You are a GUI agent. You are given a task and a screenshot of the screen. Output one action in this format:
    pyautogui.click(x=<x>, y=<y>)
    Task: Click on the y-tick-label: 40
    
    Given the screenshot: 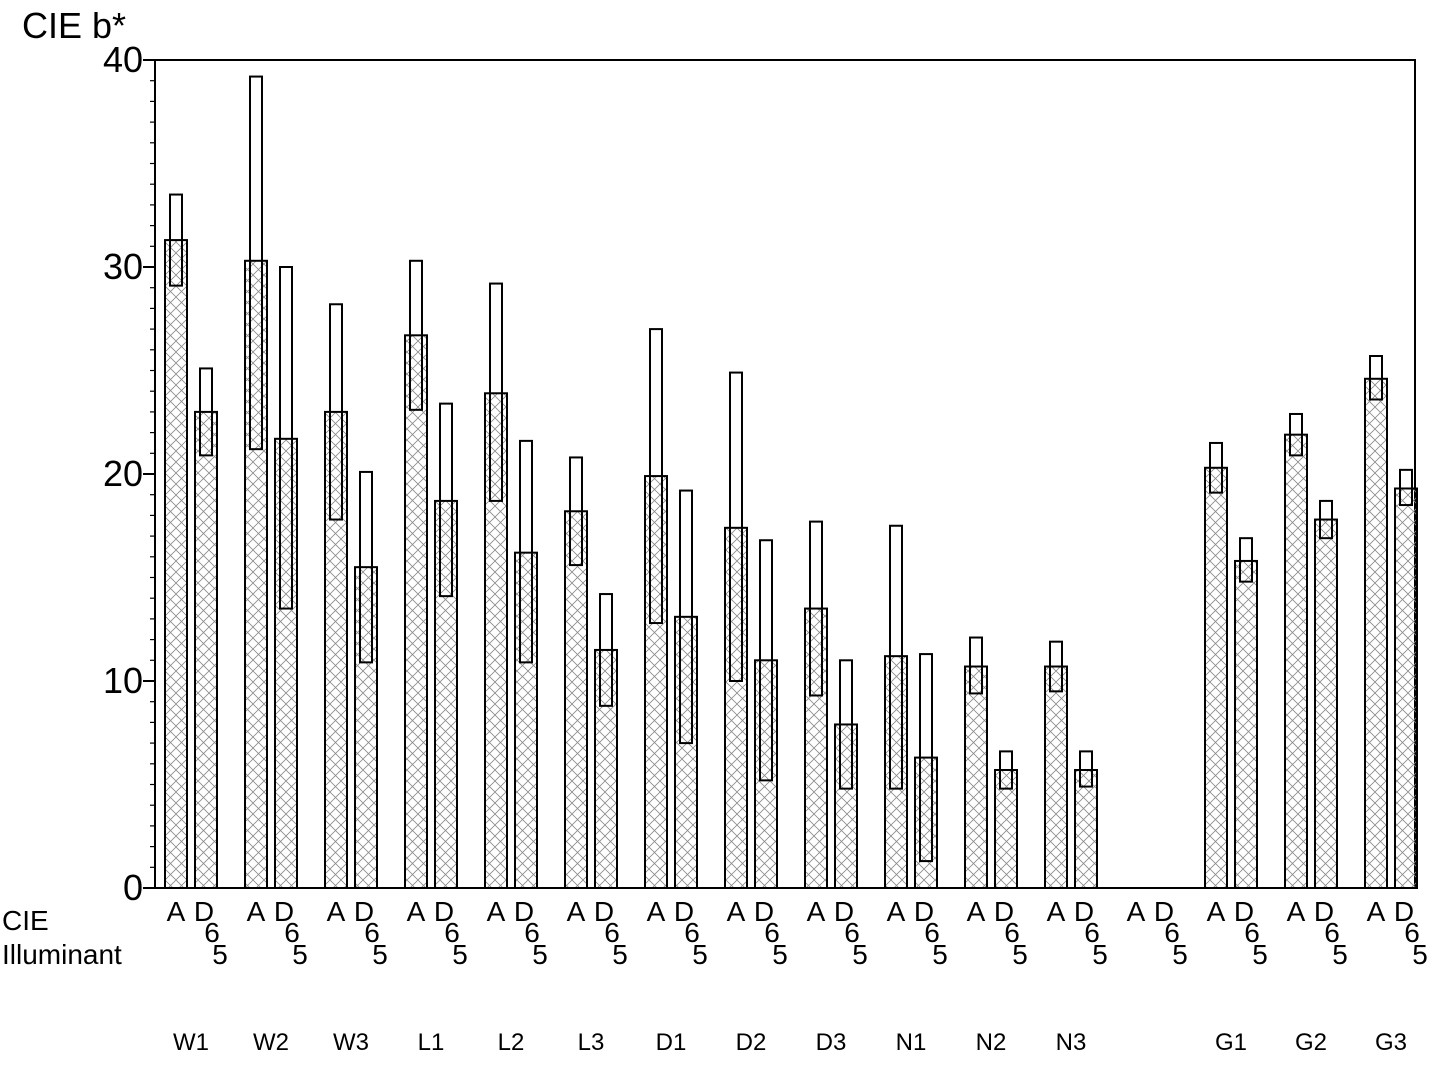 What is the action you would take?
    pyautogui.click(x=123, y=59)
    